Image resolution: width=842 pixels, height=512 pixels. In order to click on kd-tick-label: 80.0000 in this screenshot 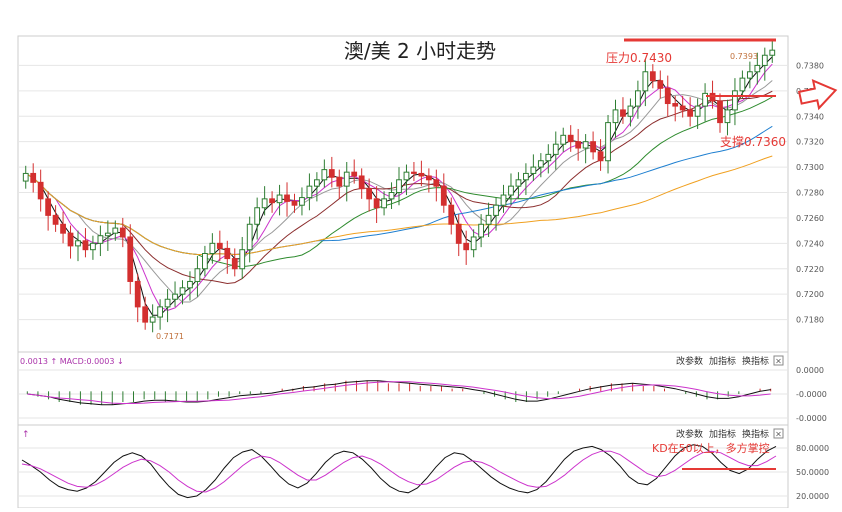, I will do `click(812, 448)`.